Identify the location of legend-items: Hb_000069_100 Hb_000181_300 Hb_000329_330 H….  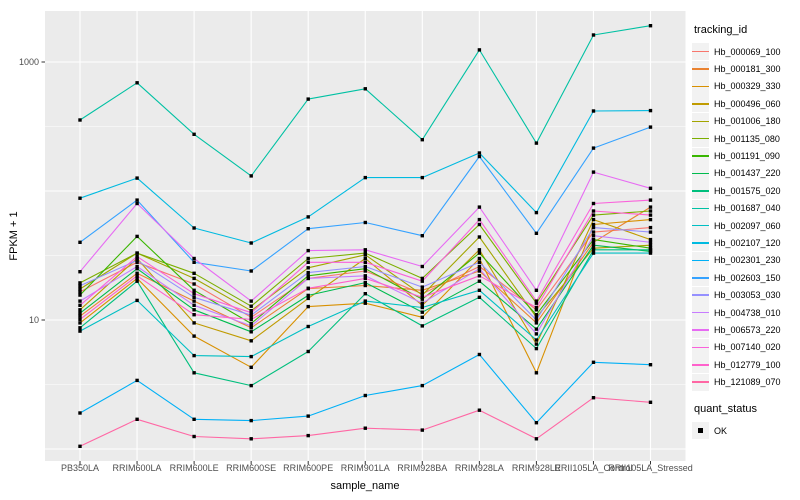
(746, 217).